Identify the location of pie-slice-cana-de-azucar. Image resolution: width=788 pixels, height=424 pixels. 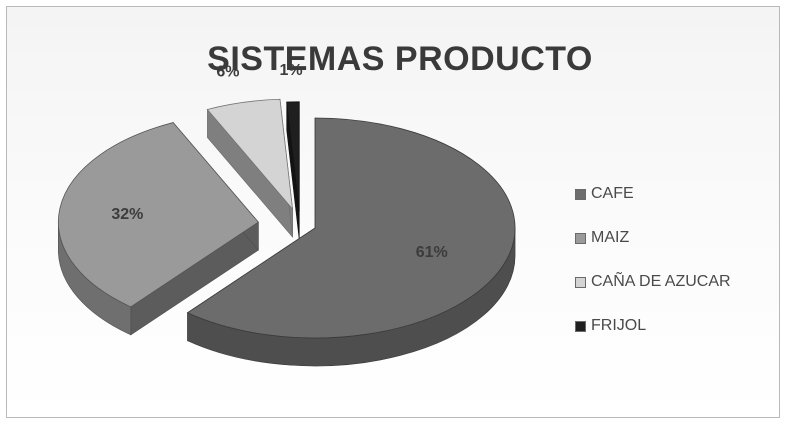
(250, 168).